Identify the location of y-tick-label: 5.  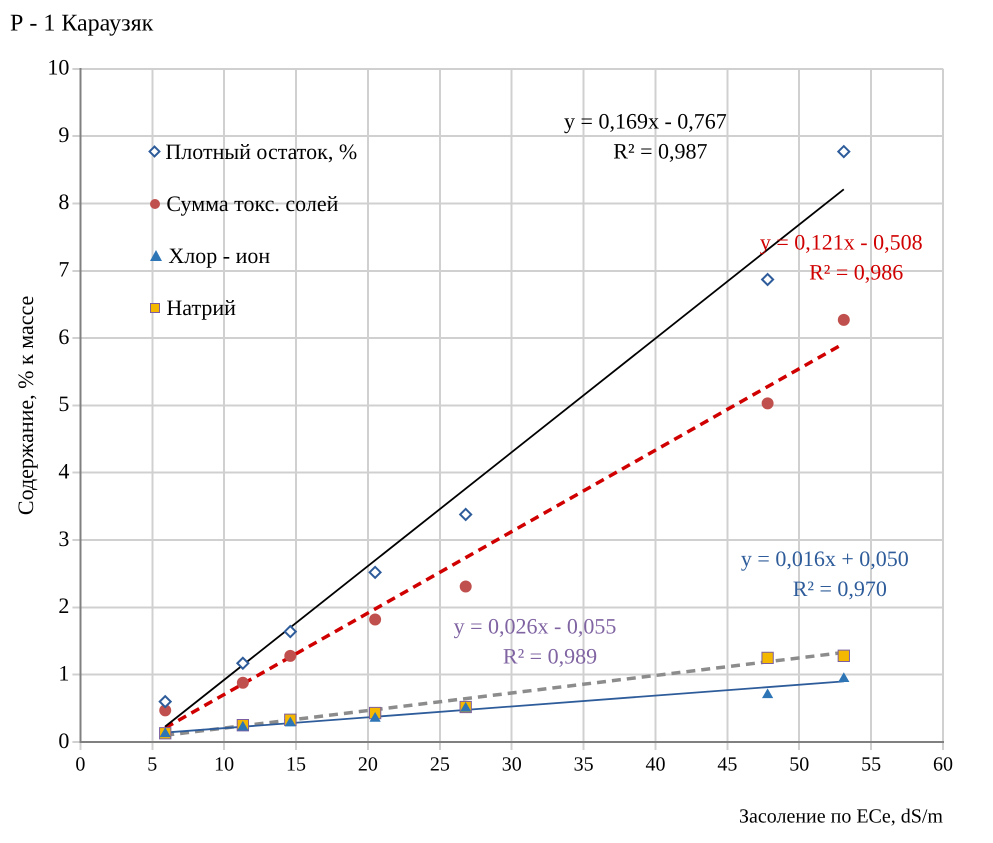
(64, 403).